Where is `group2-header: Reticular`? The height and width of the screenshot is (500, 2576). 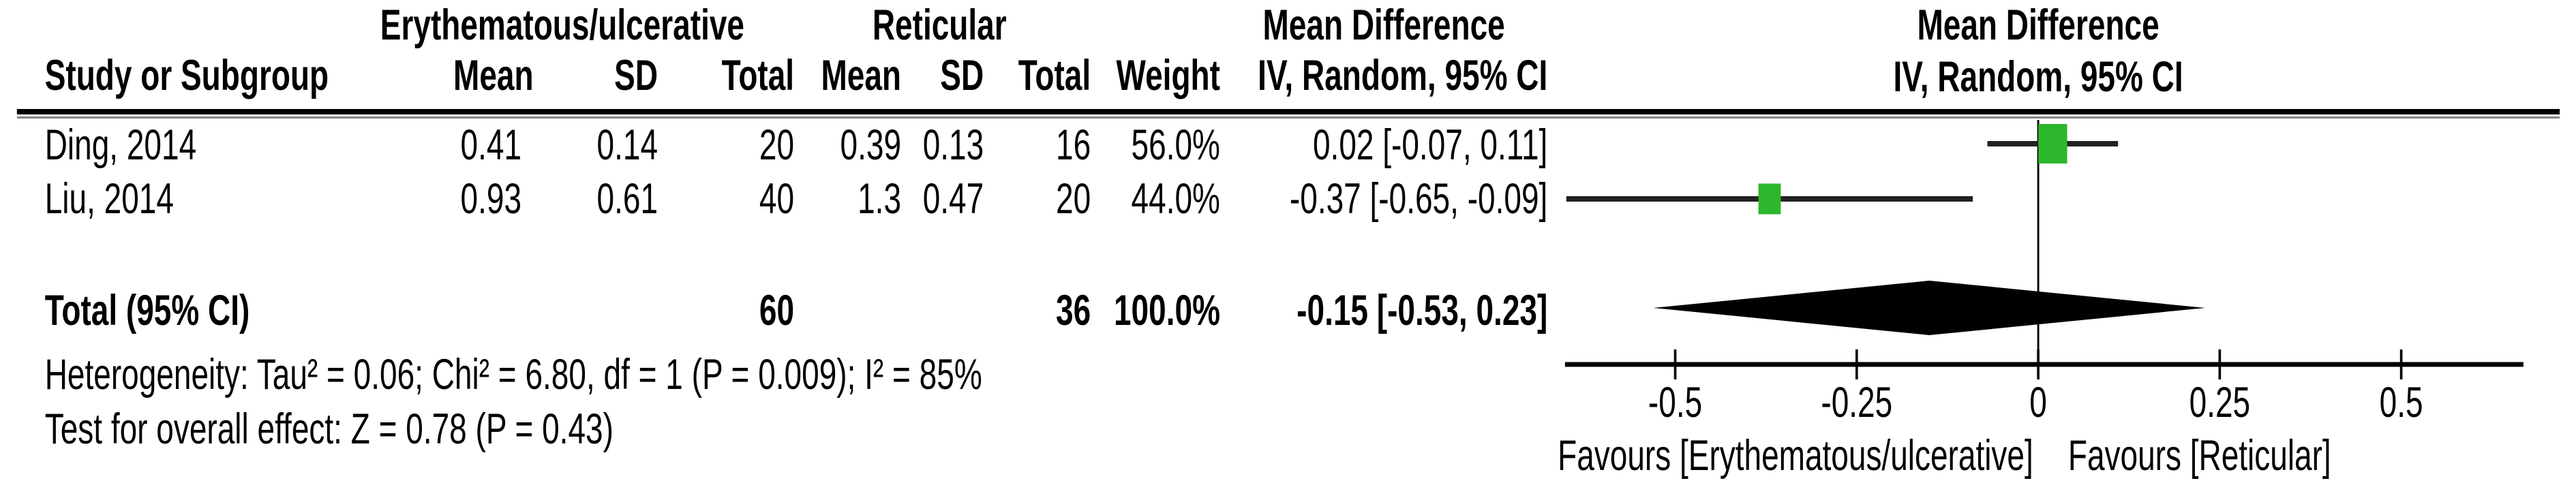
group2-header: Reticular is located at coordinates (940, 25).